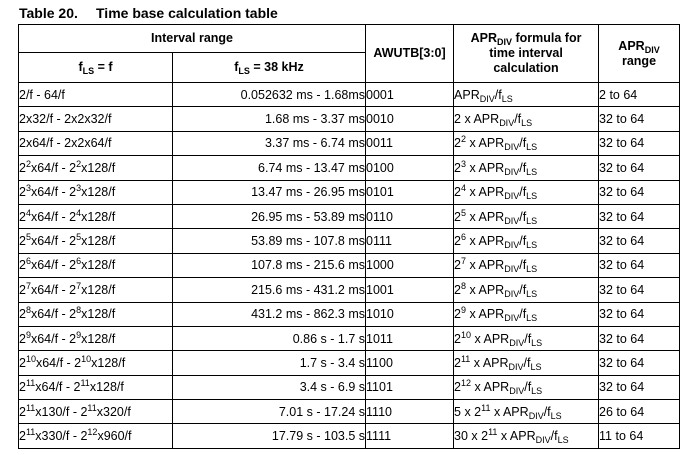 This screenshot has width=698, height=455. Describe the element at coordinates (269, 338) in the screenshot. I see `cell-interval-38khz: 0.86 s - 1.7 s` at that location.